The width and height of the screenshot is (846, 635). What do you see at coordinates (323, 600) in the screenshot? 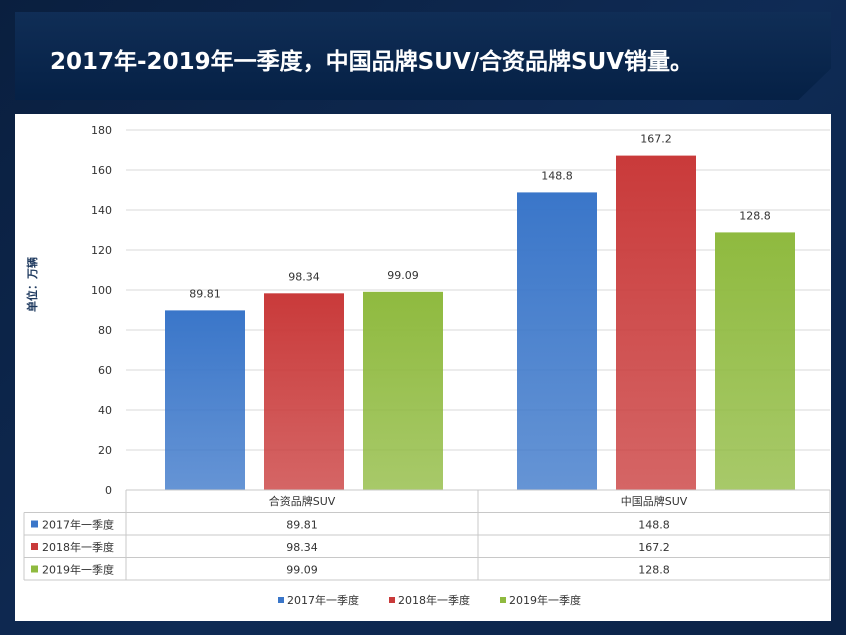
I see `legend-label: 2017年一季度` at bounding box center [323, 600].